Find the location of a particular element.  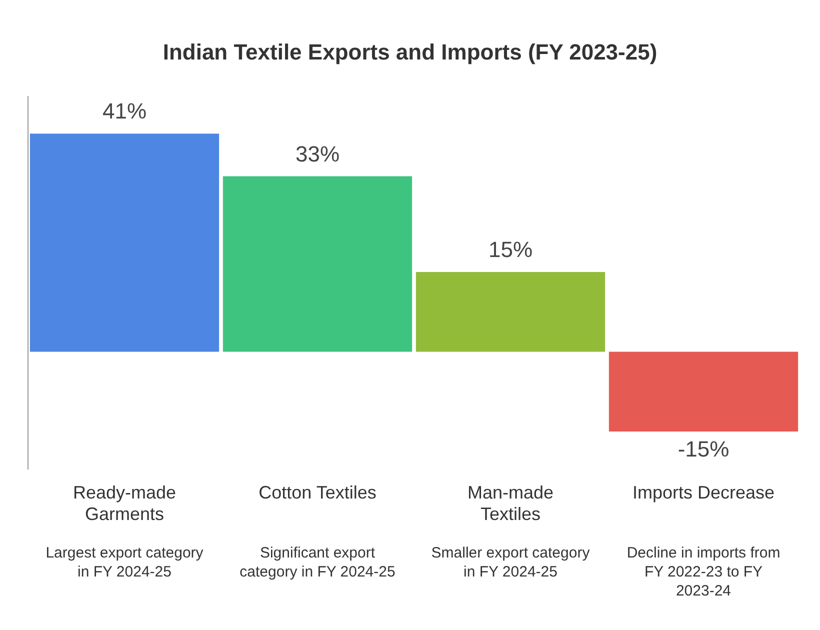

text: Largest export category in FY 2024-25 is located at coordinates (125, 562).